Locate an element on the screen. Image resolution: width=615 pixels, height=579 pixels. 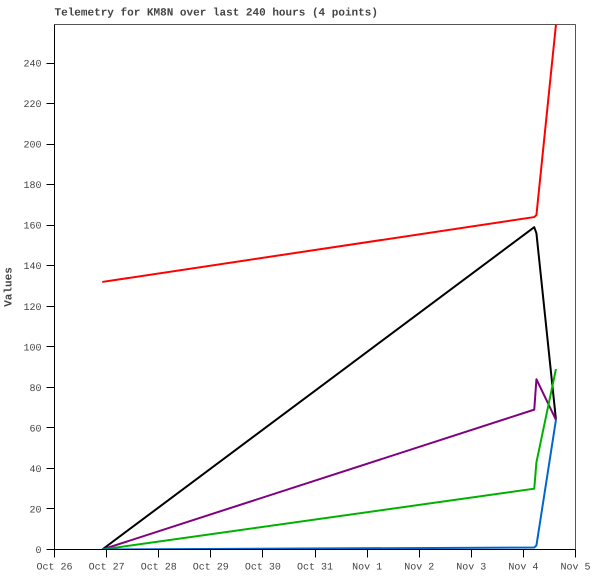
y-tick-label: 180 is located at coordinates (32, 186).